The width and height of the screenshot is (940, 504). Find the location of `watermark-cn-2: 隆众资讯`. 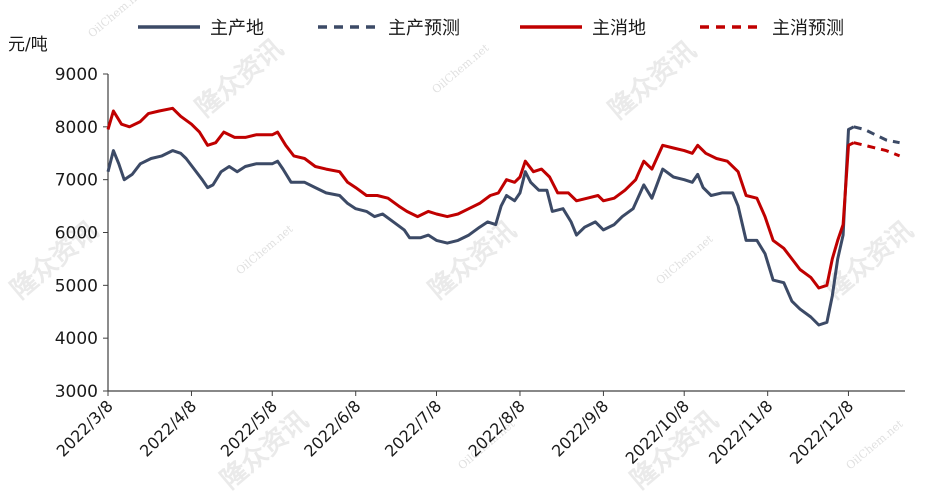

watermark-cn-2: 隆众资讯 is located at coordinates (652, 81).